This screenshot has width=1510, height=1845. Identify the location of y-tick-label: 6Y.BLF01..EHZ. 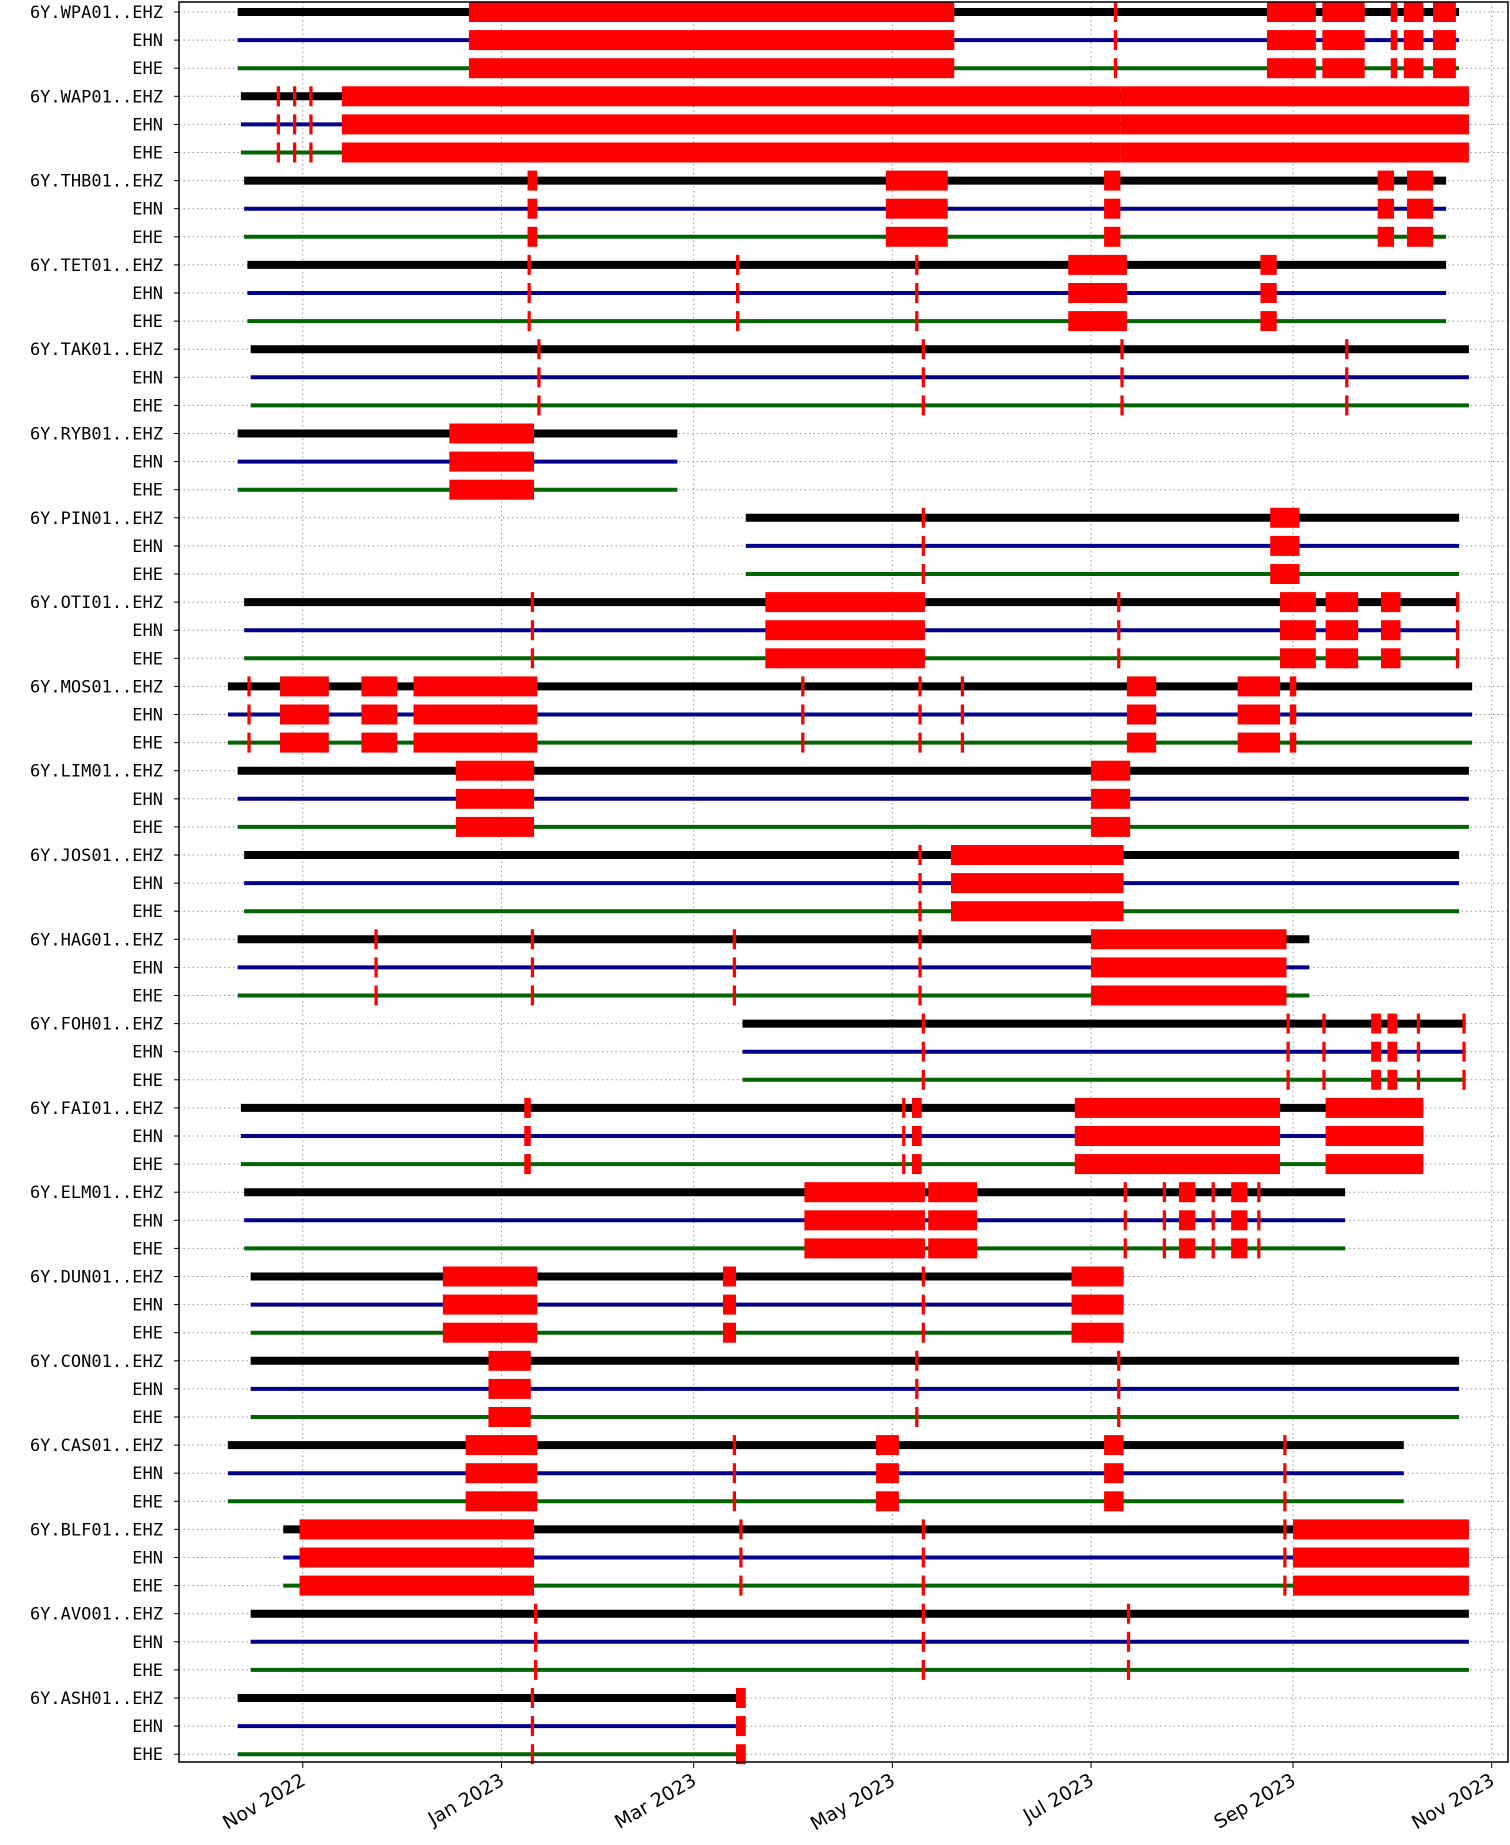
(96, 1530).